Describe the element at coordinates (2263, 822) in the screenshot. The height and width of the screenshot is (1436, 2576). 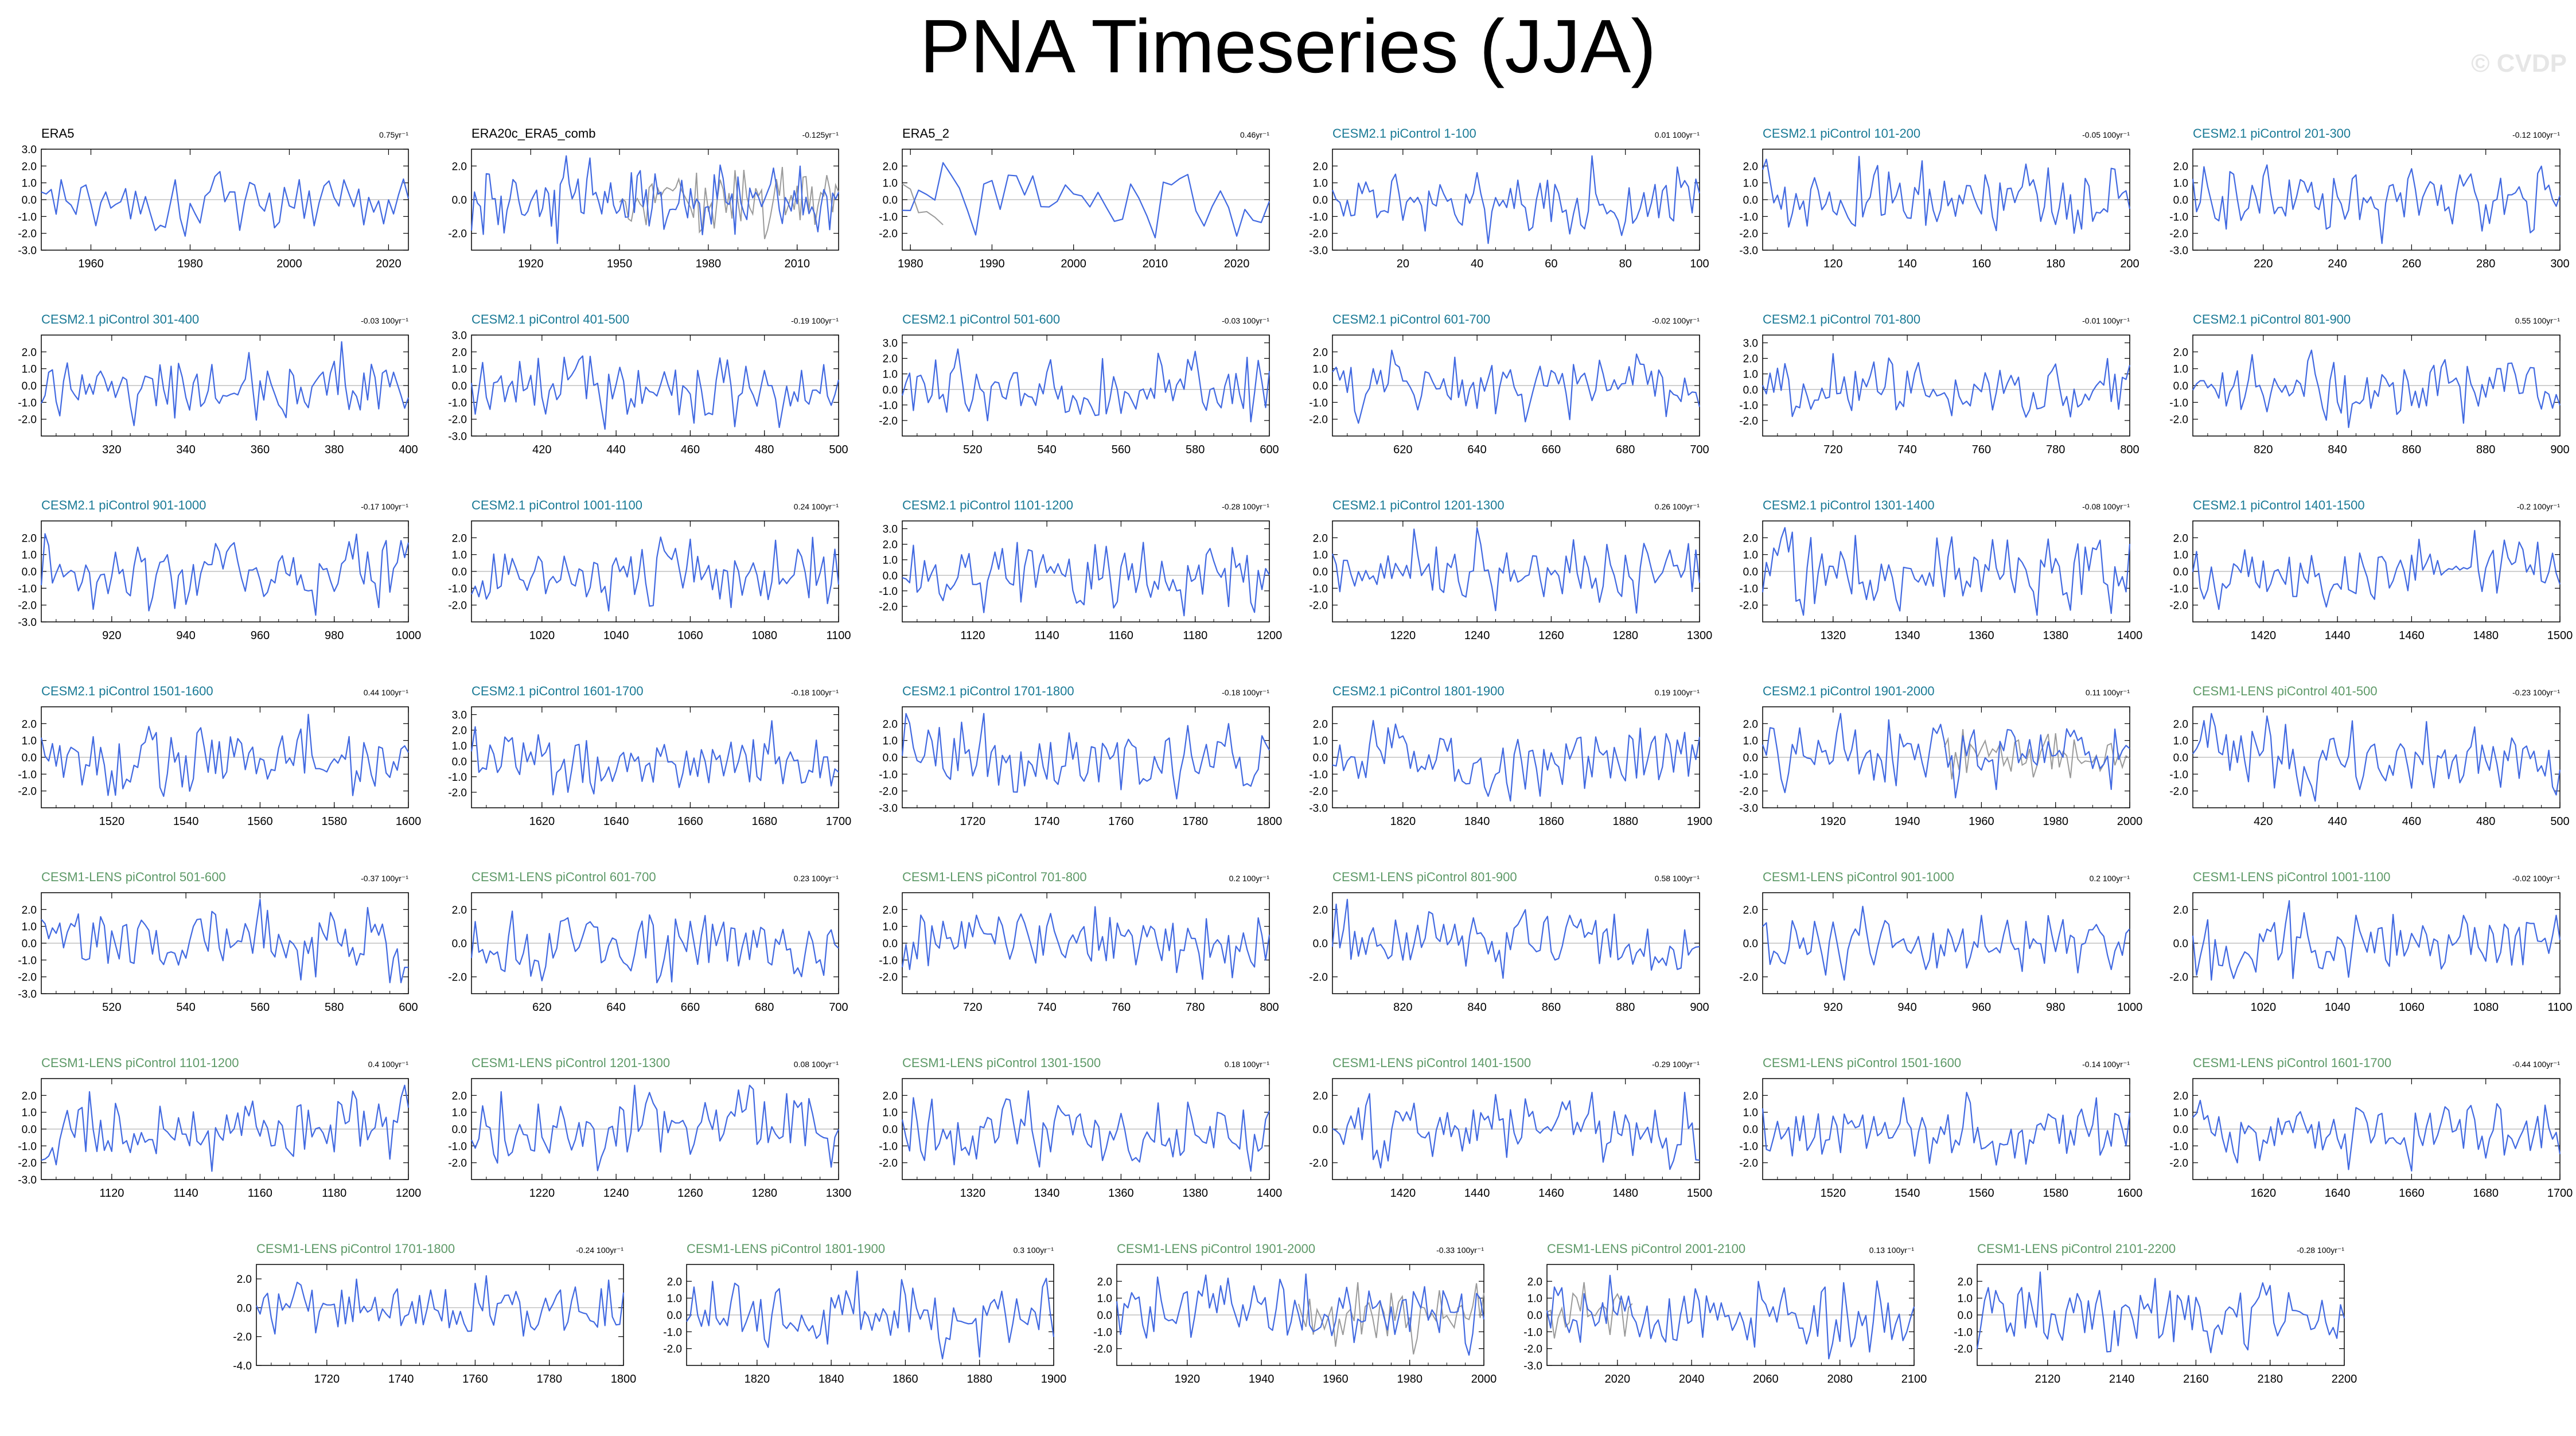
I see `x-tick-label: 420` at that location.